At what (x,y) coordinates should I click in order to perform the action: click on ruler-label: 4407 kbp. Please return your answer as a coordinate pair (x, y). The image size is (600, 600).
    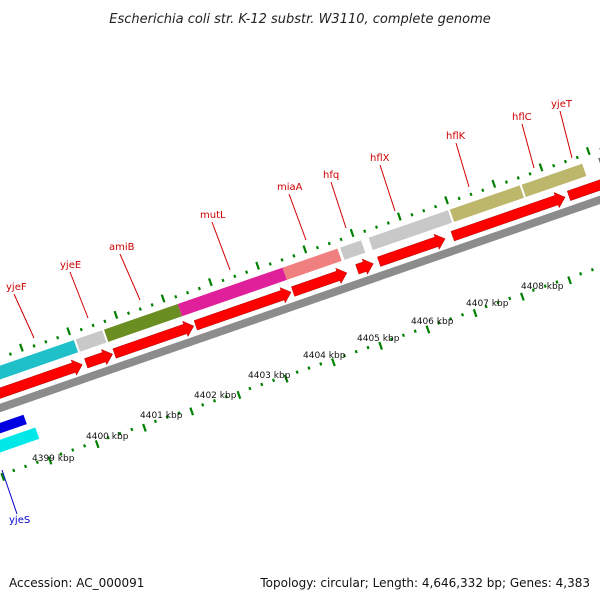
    Looking at the image, I should click on (487, 304).